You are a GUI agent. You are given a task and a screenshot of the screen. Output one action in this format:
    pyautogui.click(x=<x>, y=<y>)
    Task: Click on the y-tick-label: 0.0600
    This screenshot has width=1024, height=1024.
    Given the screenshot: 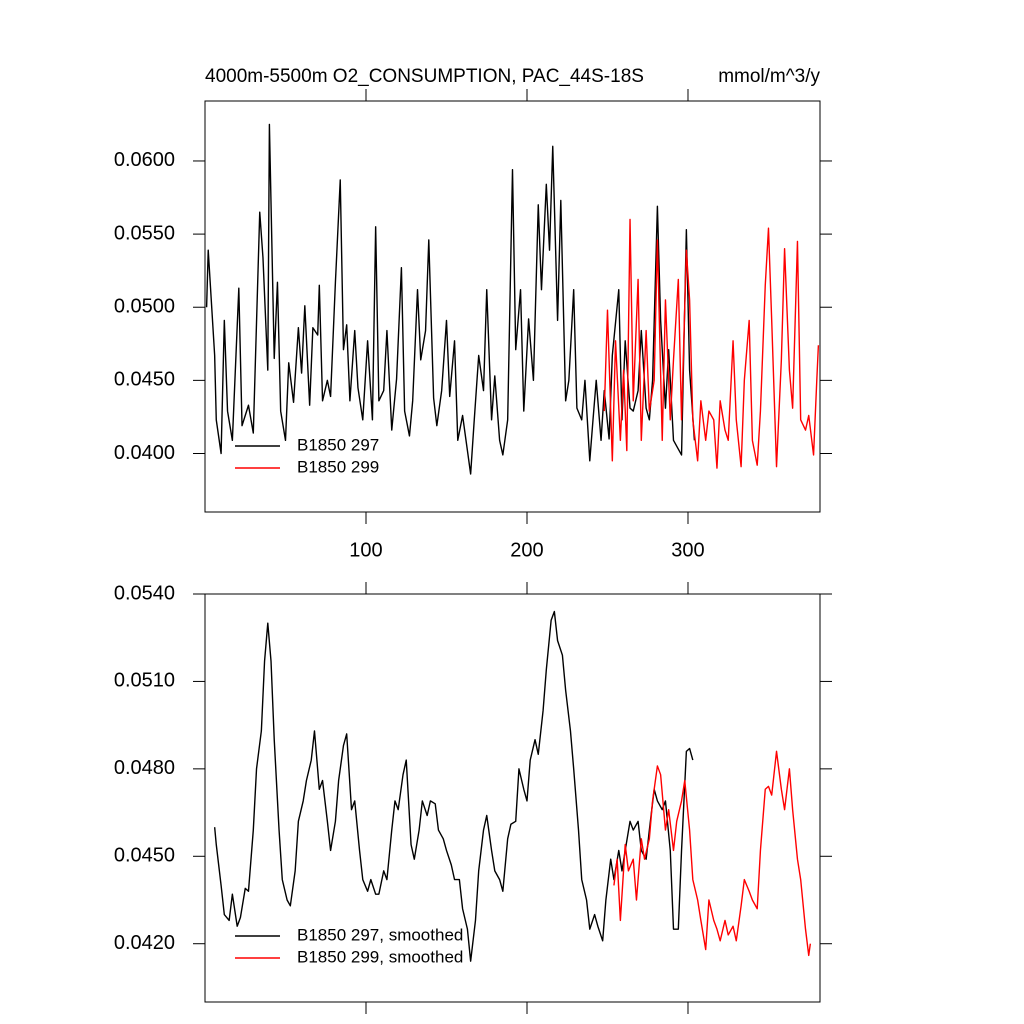 What is the action you would take?
    pyautogui.click(x=144, y=160)
    